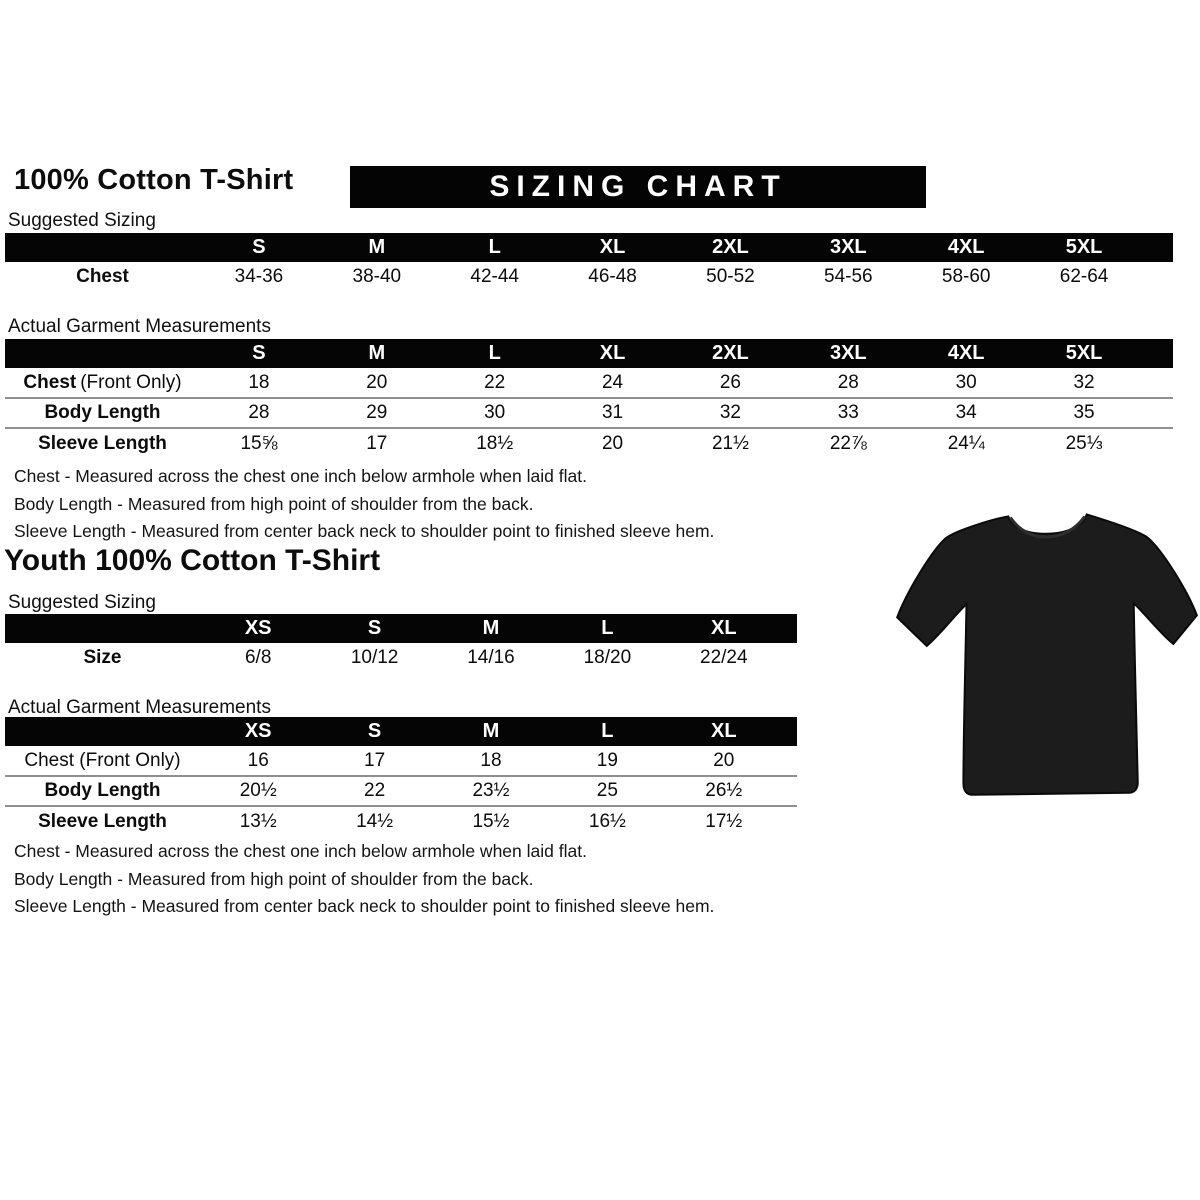 The width and height of the screenshot is (1200, 1200). Describe the element at coordinates (494, 412) in the screenshot. I see `cell: 30` at that location.